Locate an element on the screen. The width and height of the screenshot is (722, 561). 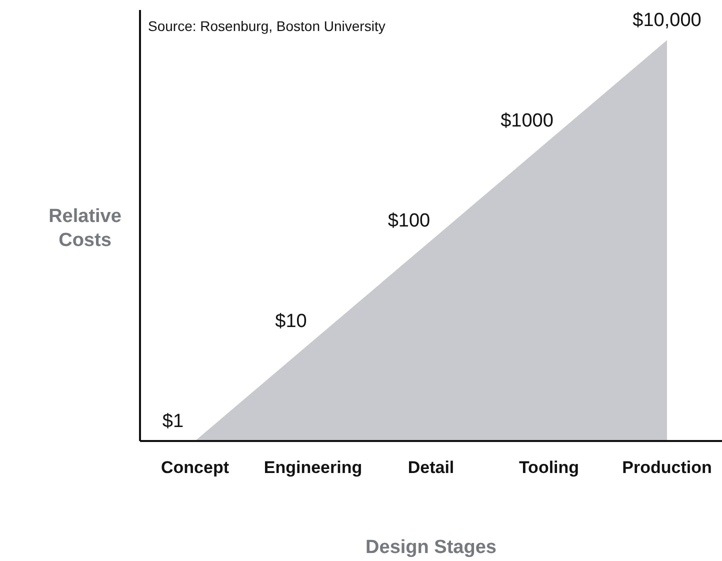
data-label: $10 is located at coordinates (291, 321).